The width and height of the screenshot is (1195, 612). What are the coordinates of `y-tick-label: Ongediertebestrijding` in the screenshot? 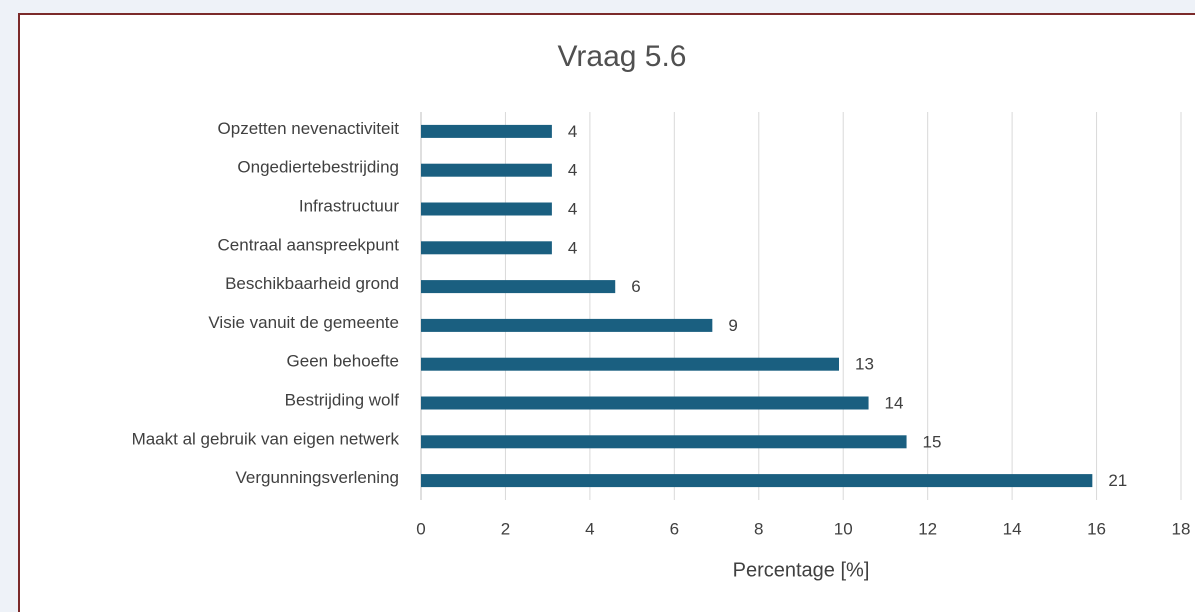 It's located at (318, 167).